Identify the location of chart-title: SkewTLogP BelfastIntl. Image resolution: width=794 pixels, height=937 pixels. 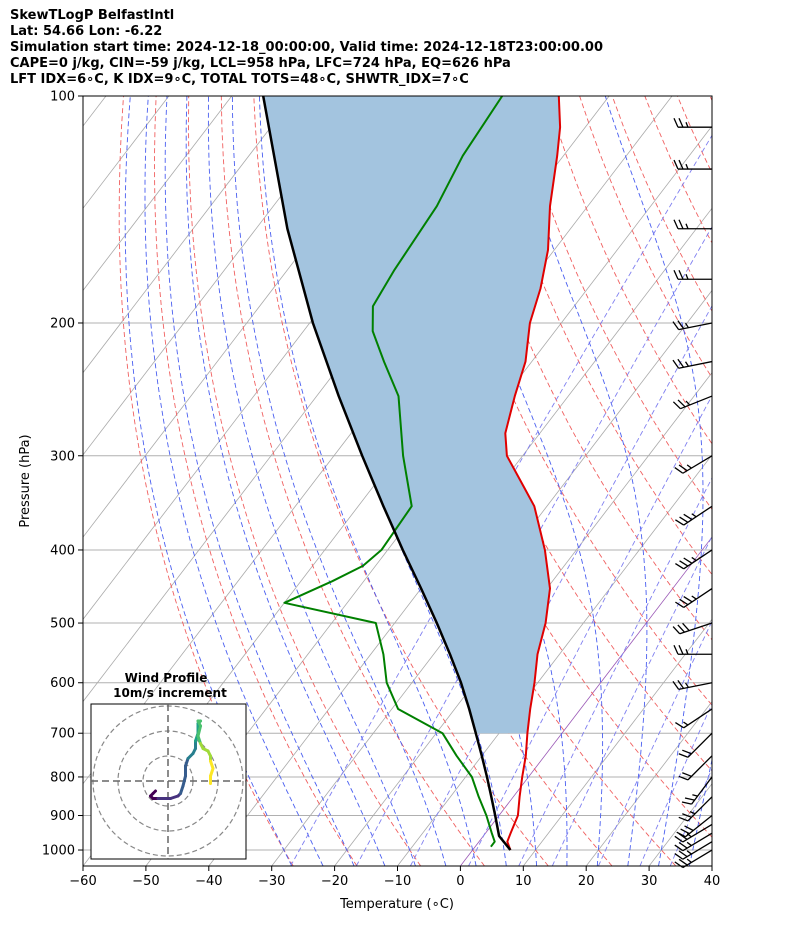
(92, 15).